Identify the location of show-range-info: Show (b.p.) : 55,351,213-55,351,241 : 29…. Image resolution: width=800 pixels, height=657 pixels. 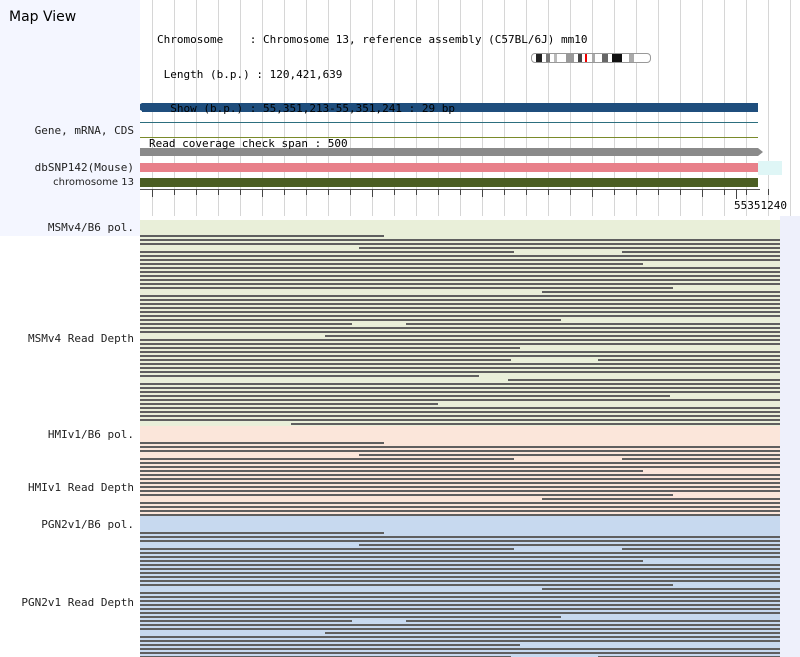
(306, 108).